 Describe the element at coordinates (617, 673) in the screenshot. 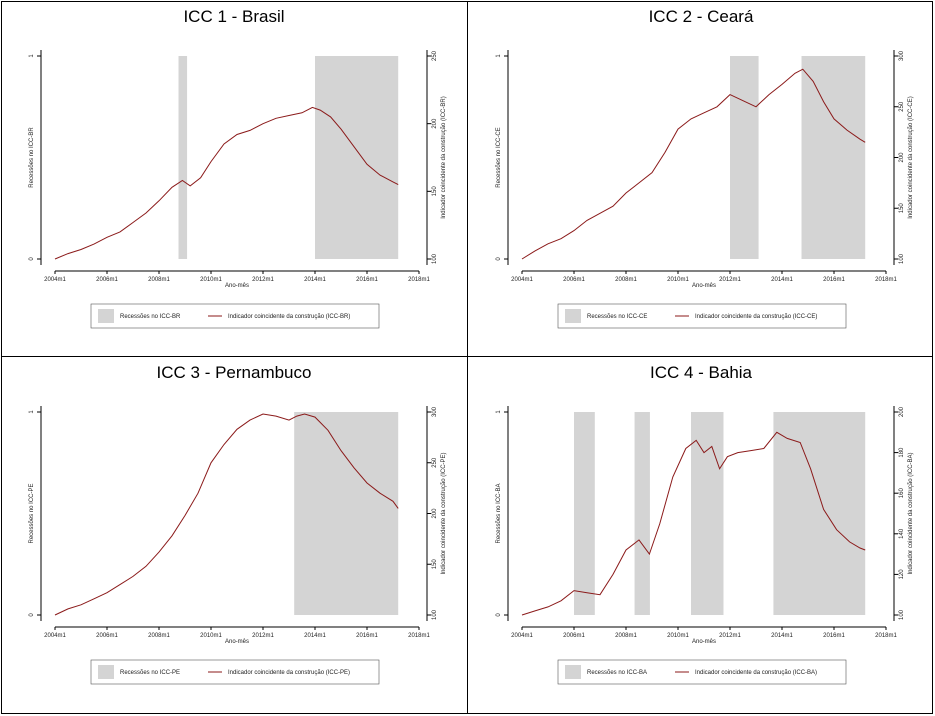

I see `legend-label-recession: Recessões no ICC-BA` at that location.